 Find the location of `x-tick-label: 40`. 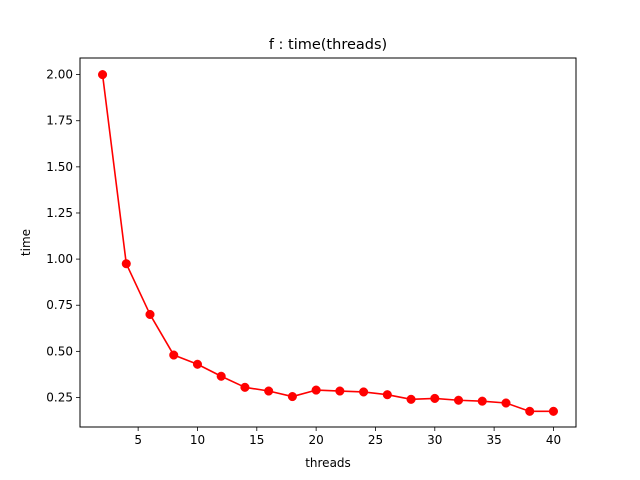

x-tick-label: 40 is located at coordinates (553, 440).